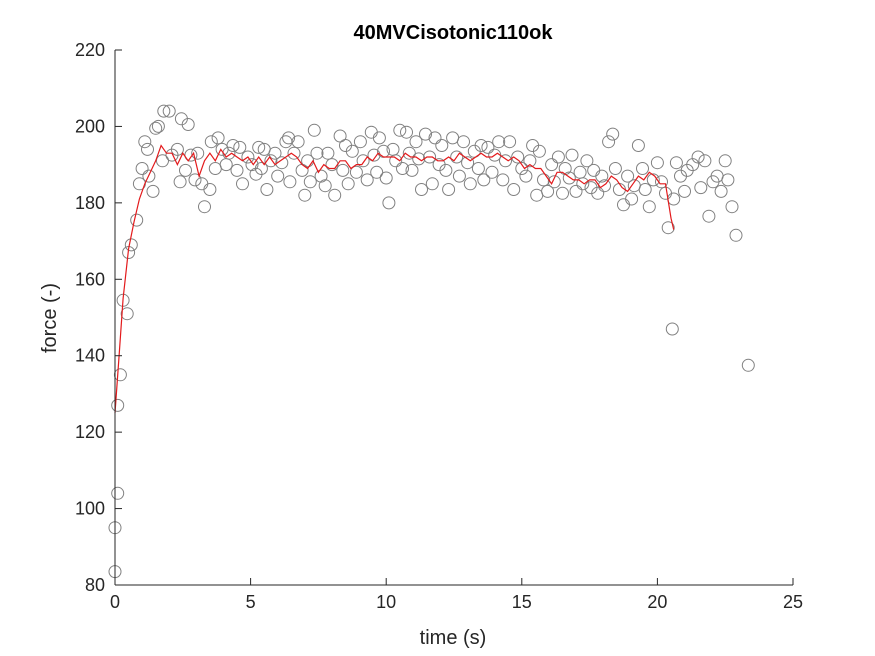 This screenshot has height=656, width=875. I want to click on y-tick-label: 160, so click(90, 279).